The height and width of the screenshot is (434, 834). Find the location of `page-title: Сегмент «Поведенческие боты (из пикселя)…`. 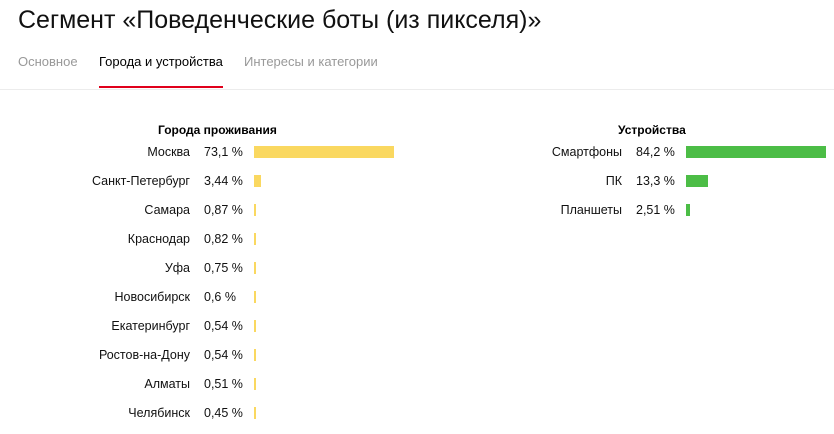

page-title: Сегмент «Поведенческие боты (из пикселя)… is located at coordinates (280, 20).